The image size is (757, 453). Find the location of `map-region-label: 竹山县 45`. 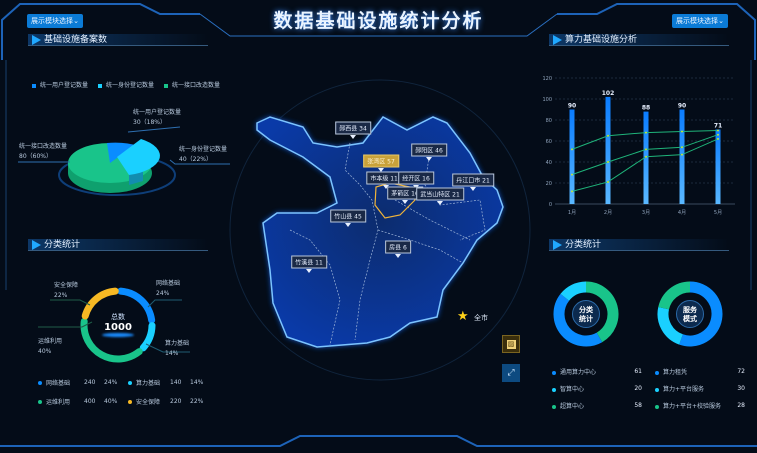

map-region-label: 竹山县 45 is located at coordinates (348, 216).